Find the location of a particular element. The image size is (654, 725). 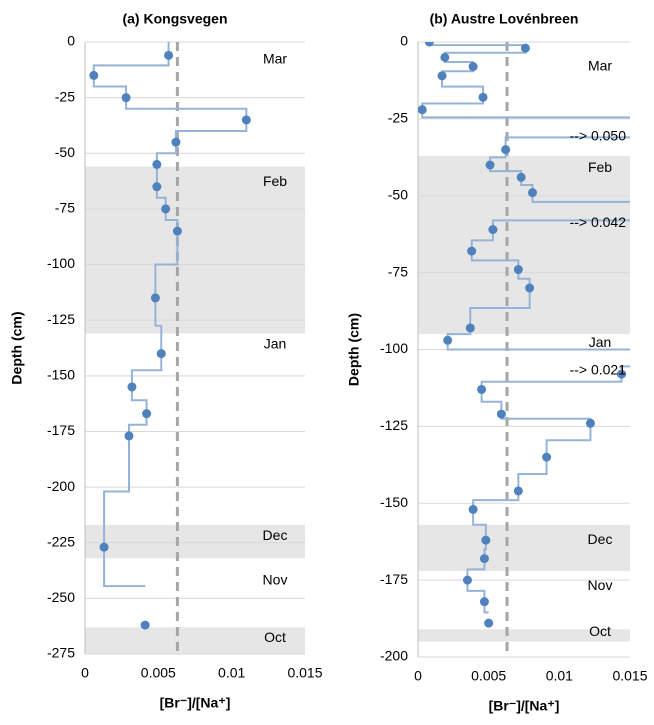

y-tick-label: -275 is located at coordinates (61, 653).